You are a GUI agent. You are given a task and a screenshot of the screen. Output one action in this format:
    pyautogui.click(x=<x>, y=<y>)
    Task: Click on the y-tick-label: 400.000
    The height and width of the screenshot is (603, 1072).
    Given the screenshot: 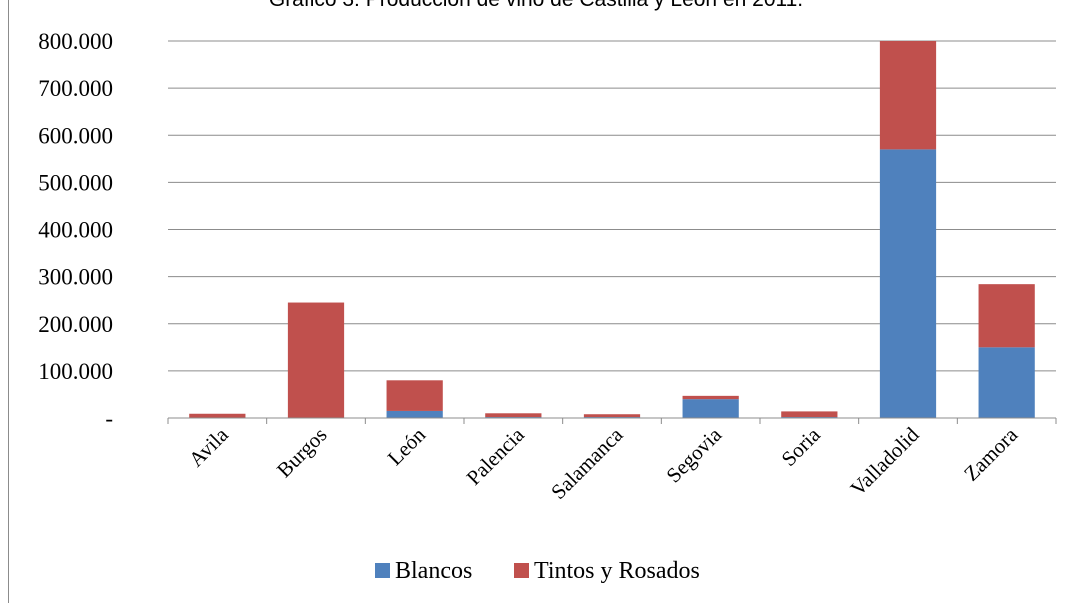 What is the action you would take?
    pyautogui.click(x=75, y=230)
    